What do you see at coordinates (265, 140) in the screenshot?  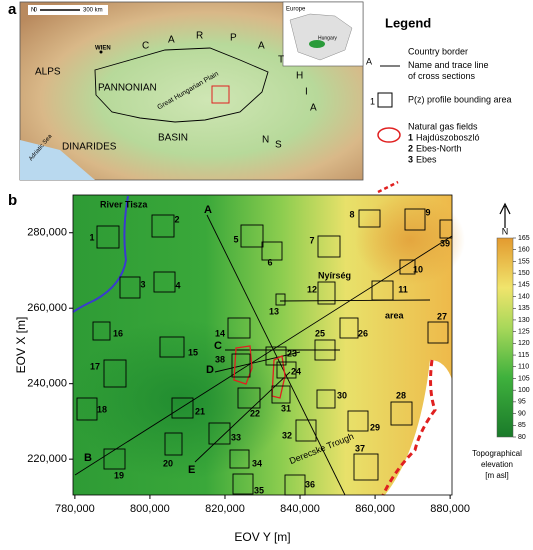 I see `mountain-letter: N` at bounding box center [265, 140].